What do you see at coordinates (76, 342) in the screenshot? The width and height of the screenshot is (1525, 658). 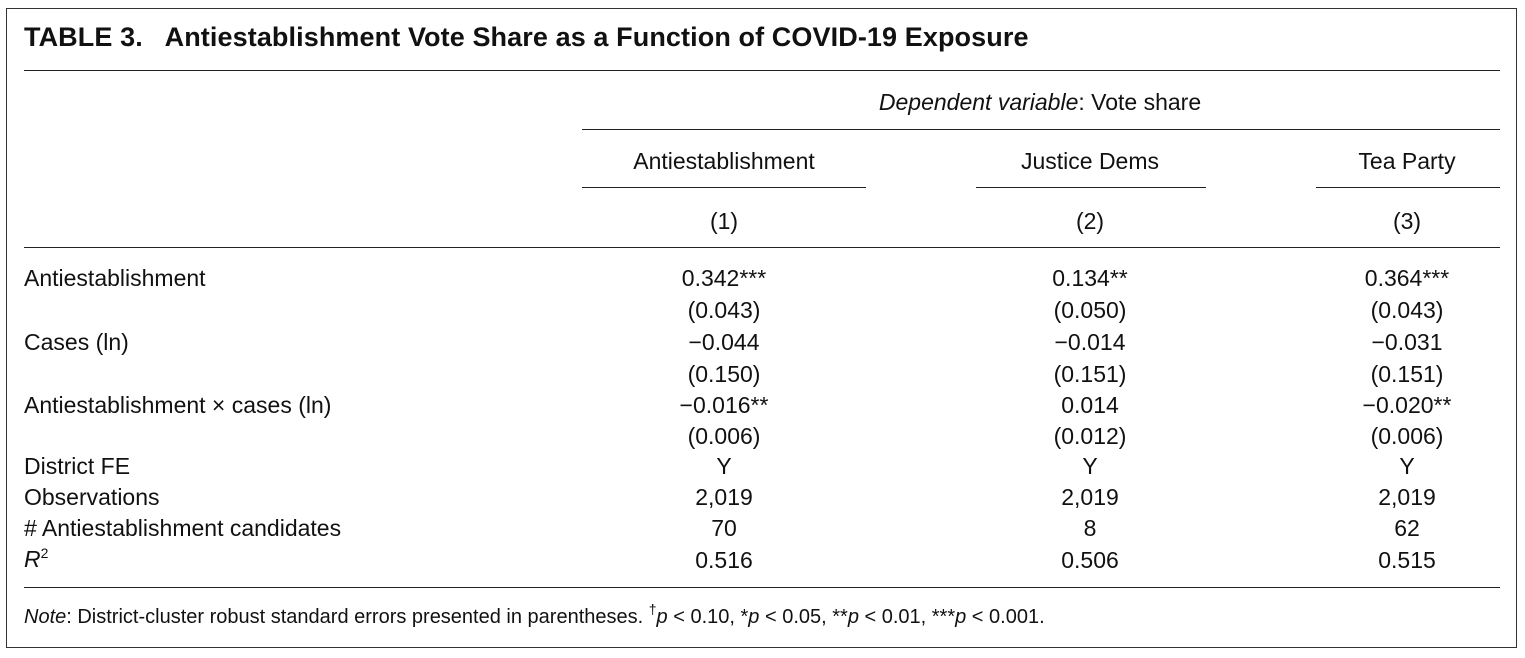 I see `row-label: Cases (ln)` at bounding box center [76, 342].